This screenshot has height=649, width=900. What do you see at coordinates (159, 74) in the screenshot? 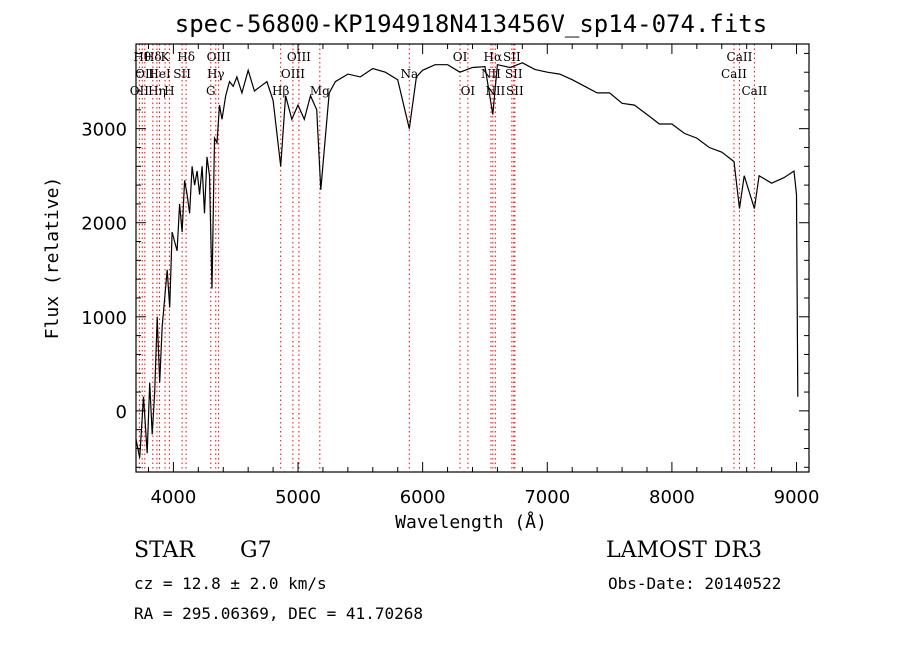
I see `marker-label: HeI` at bounding box center [159, 74].